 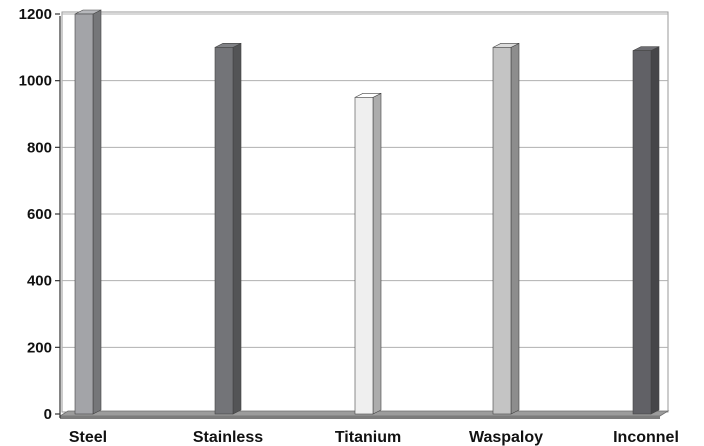 I want to click on bar-waspaloy, so click(x=506, y=228).